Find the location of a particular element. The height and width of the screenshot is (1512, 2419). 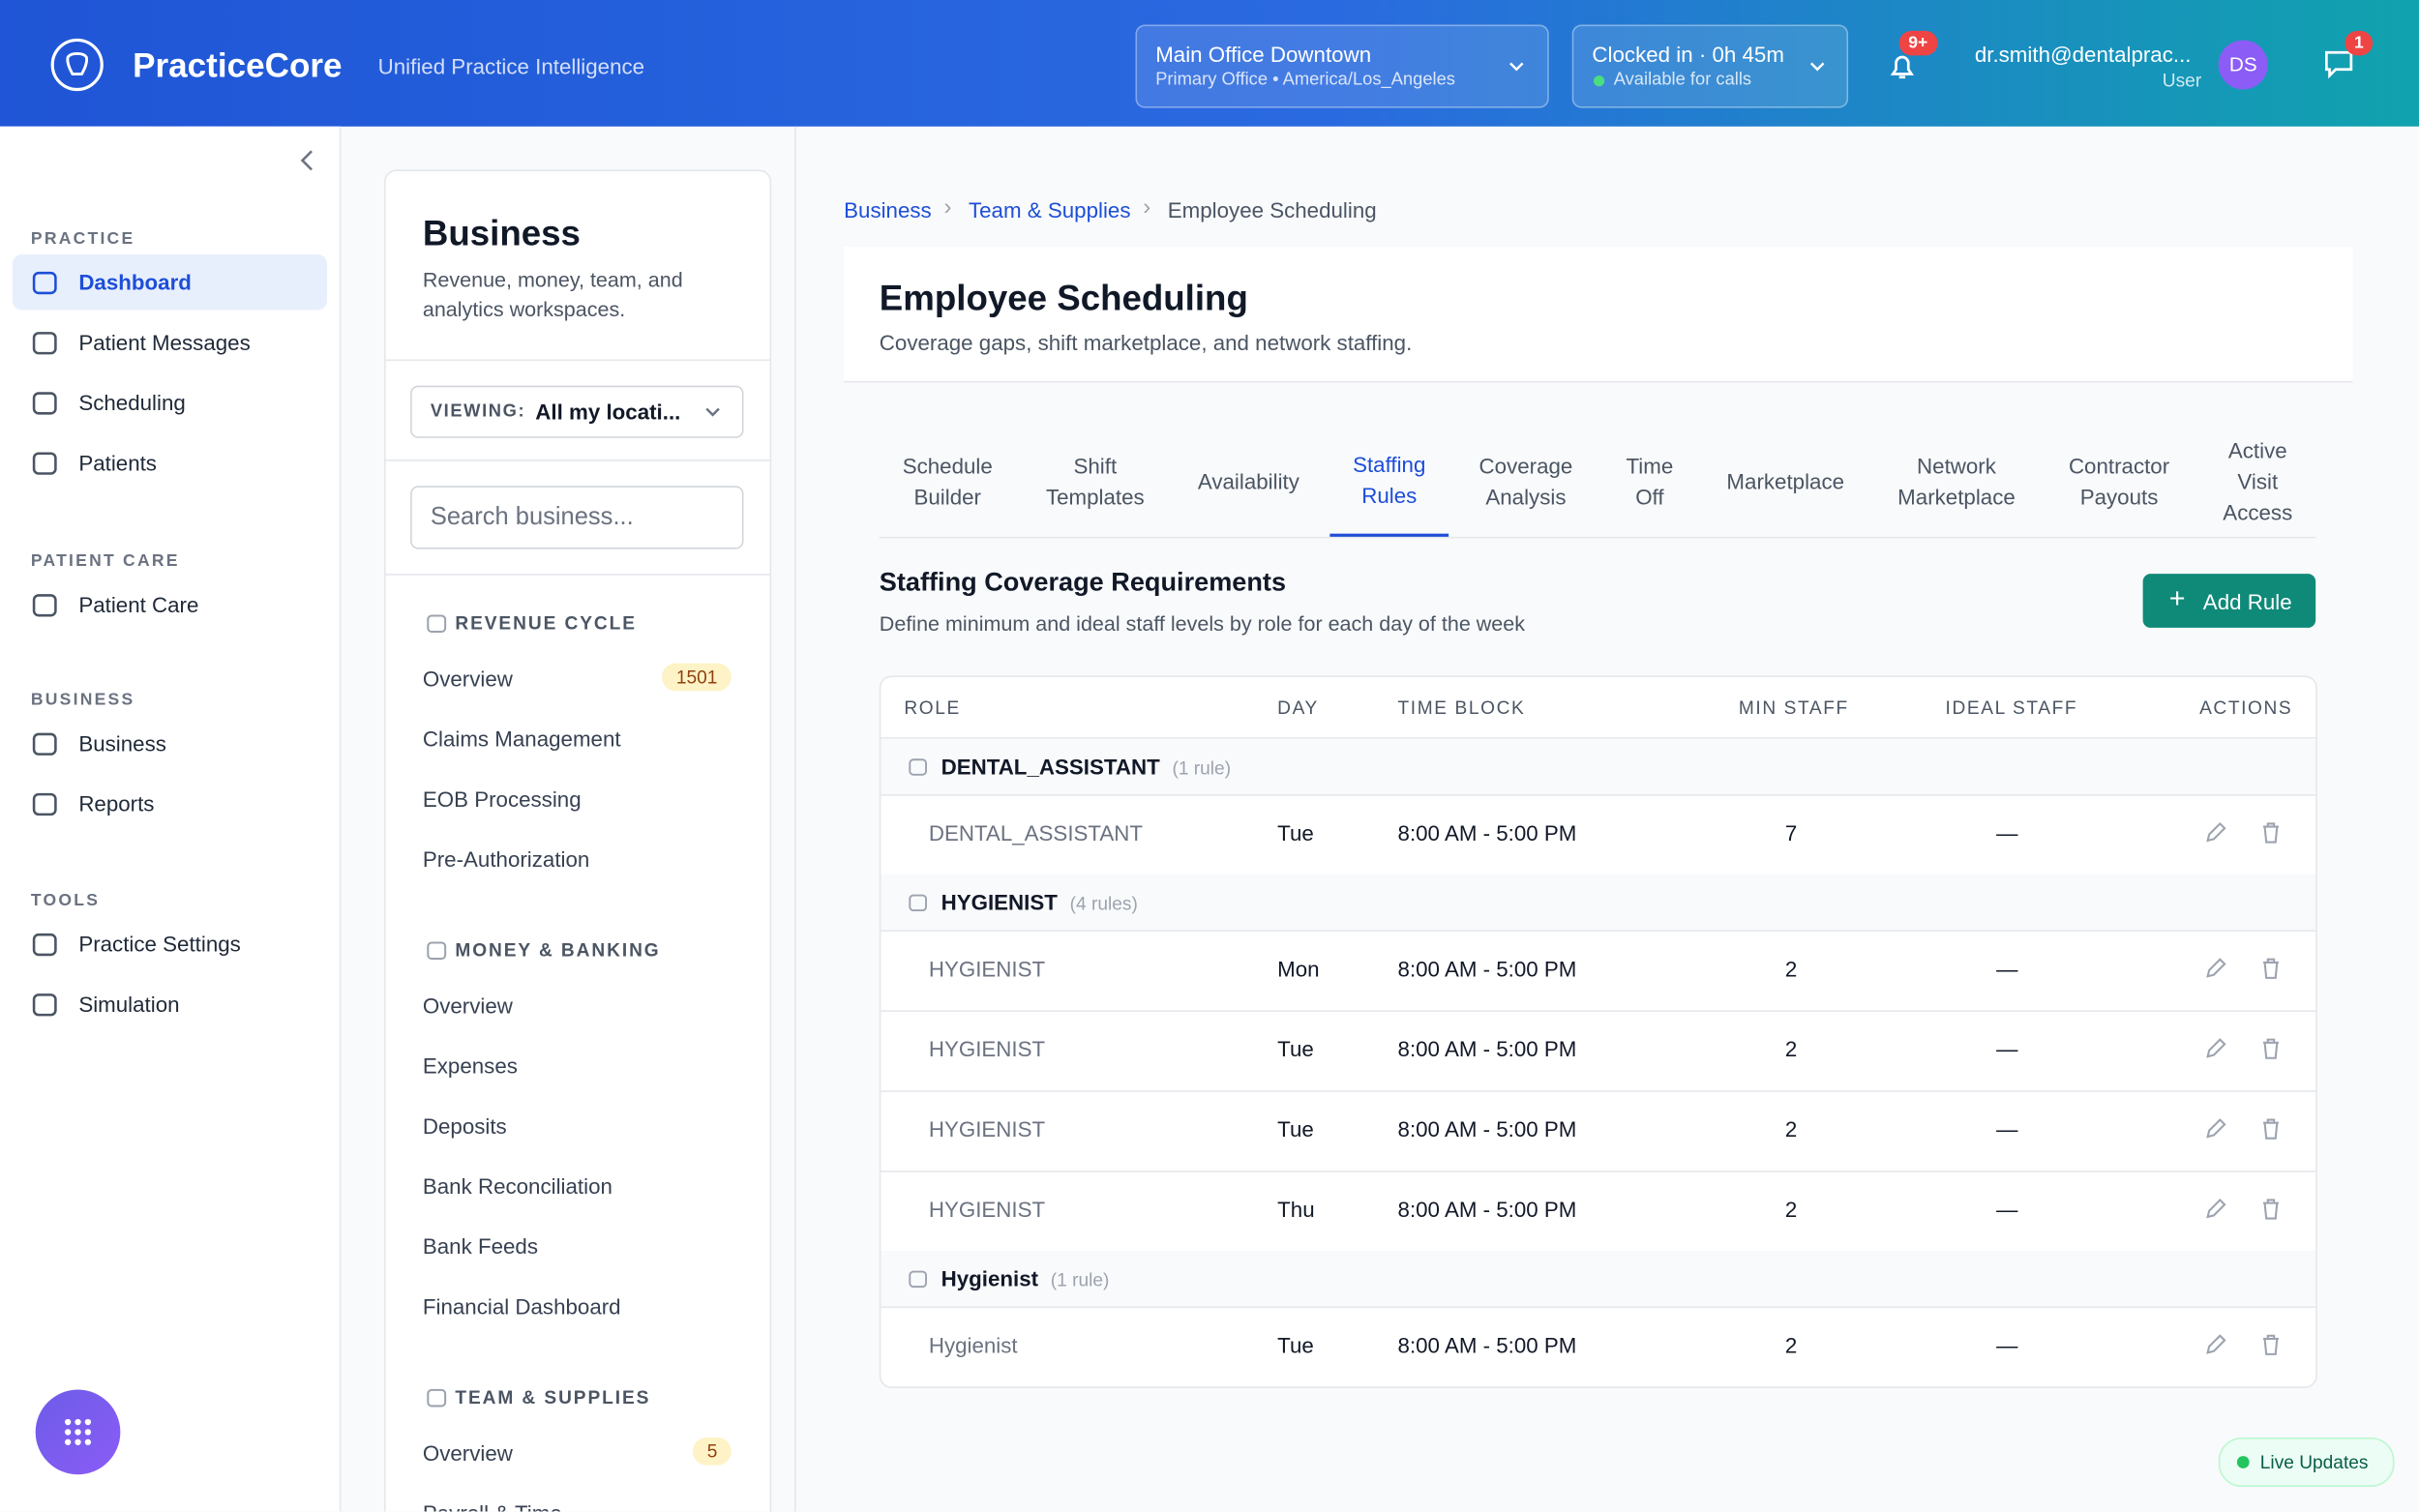

nav-item: Patient Messages is located at coordinates (170, 342).